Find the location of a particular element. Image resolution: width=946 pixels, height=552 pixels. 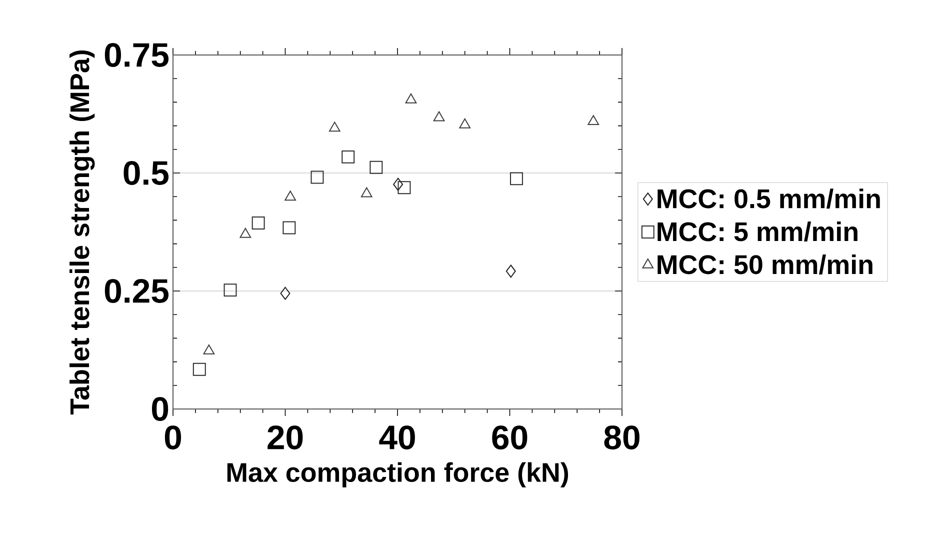

x-tick-label: 40 is located at coordinates (397, 437).